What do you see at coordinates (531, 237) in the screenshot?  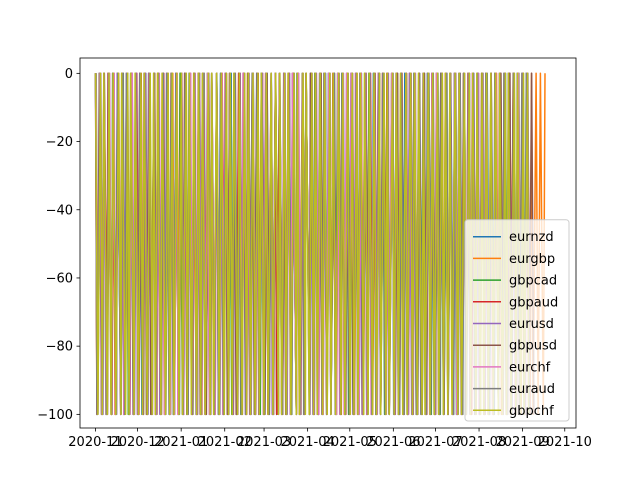 I see `legend-label-eurnzd: eurnzd` at bounding box center [531, 237].